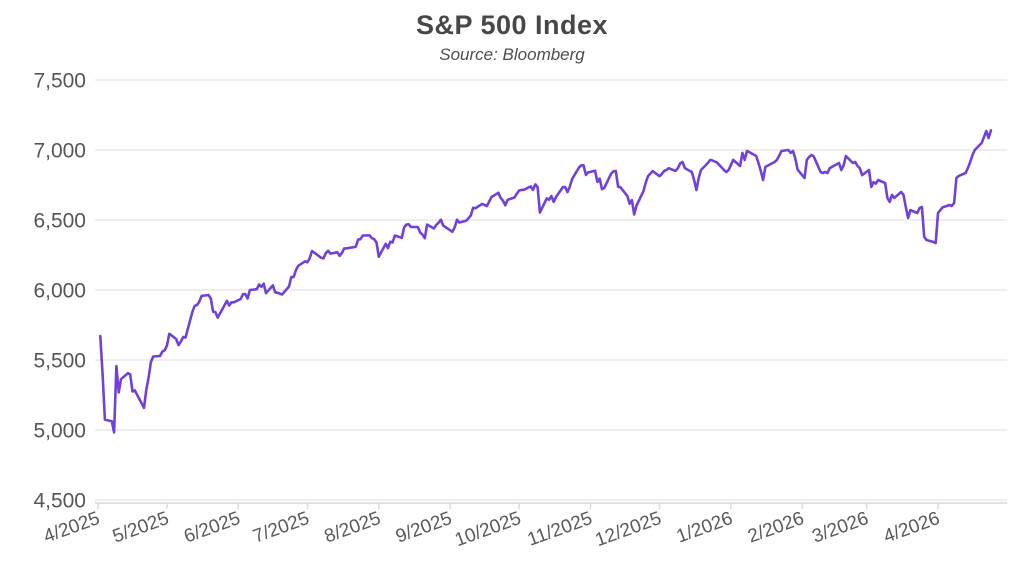 The height and width of the screenshot is (588, 1024). I want to click on x-axis-tick-label: 2/2026, so click(776, 528).